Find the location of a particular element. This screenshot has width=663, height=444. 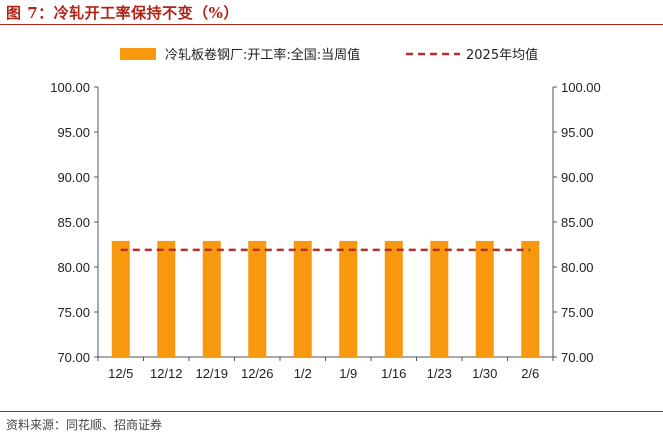

x-tick-label: 1/9 is located at coordinates (348, 373).